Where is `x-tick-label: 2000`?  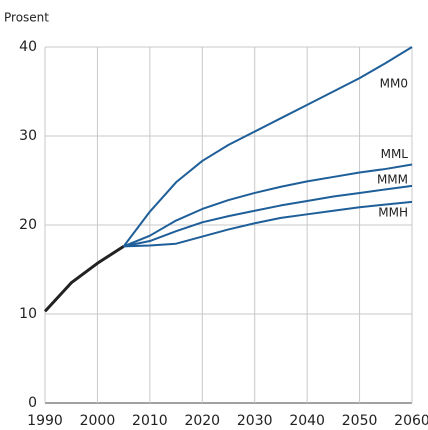
x-tick-label: 2000 is located at coordinates (98, 421).